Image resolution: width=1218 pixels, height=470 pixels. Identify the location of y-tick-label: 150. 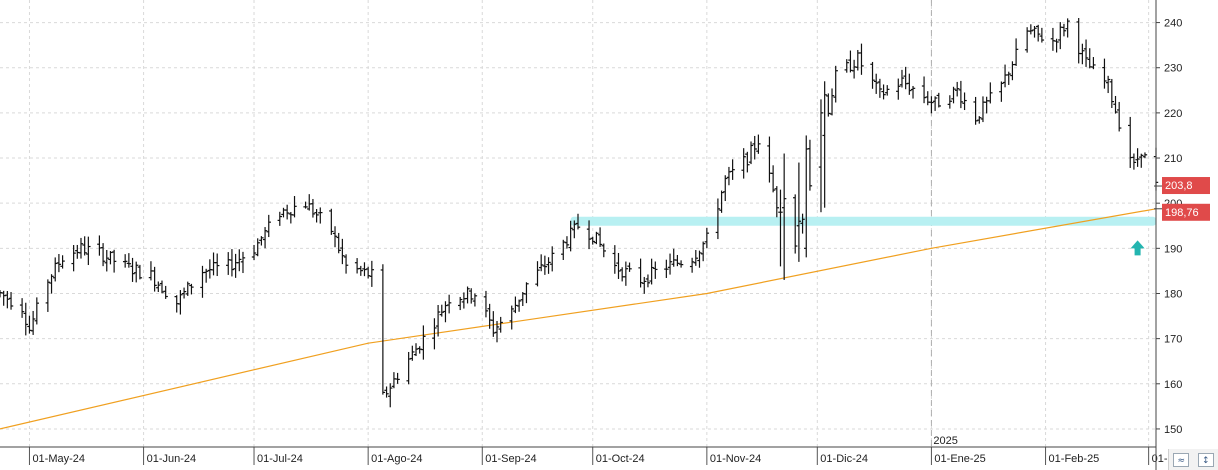
(1173, 430).